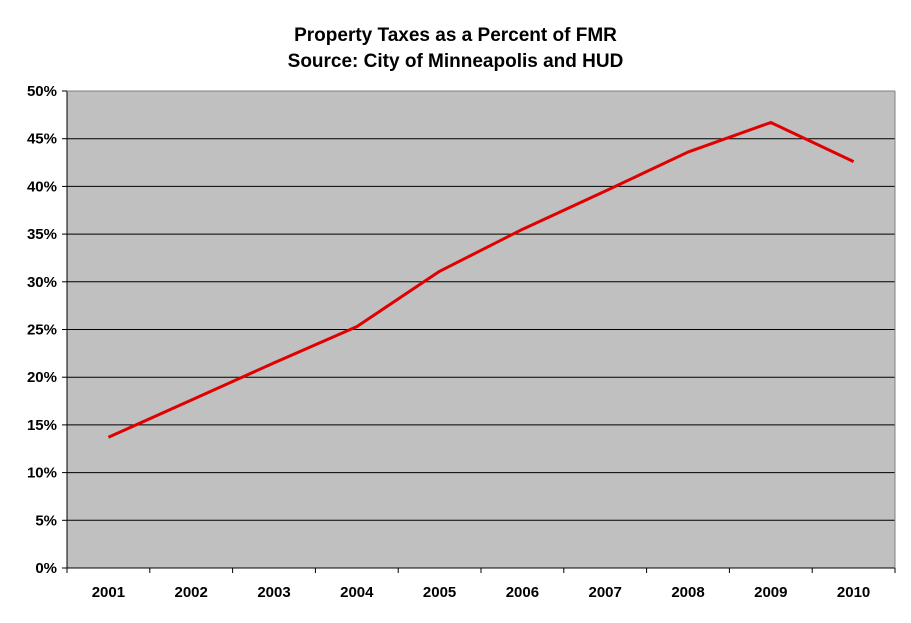 The width and height of the screenshot is (911, 623). Describe the element at coordinates (42, 377) in the screenshot. I see `y-tick-label: 20%` at that location.